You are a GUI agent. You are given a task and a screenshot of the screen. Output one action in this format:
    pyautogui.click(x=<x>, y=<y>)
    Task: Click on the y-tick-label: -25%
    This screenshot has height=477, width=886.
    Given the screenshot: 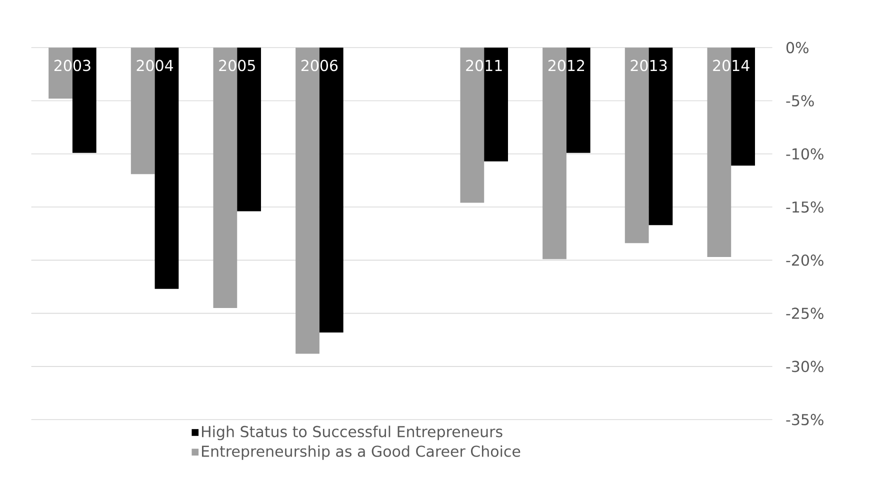 What is the action you would take?
    pyautogui.click(x=805, y=313)
    